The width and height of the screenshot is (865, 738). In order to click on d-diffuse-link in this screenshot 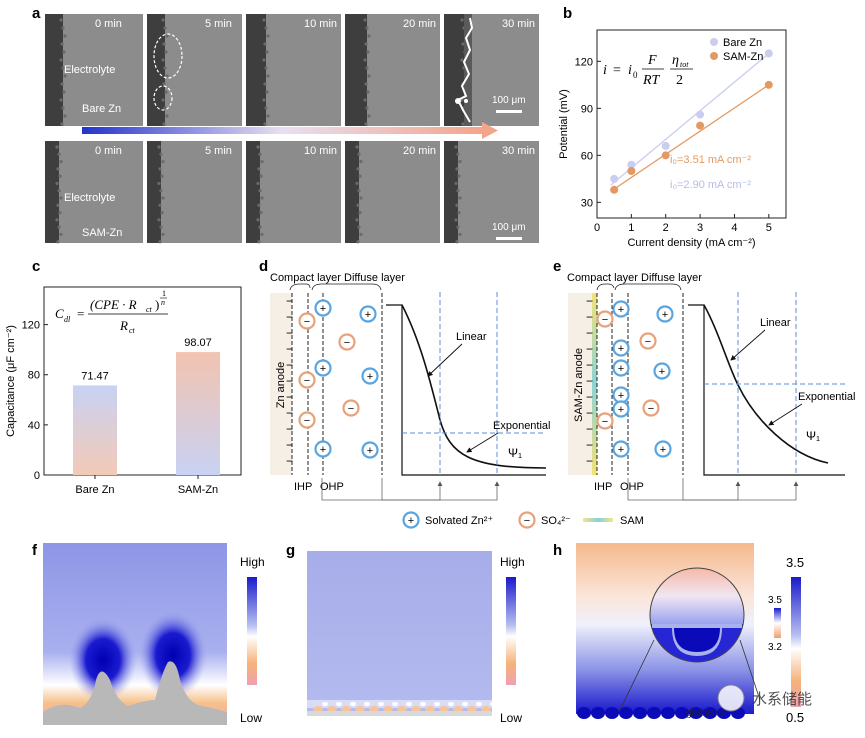, I will do `click(440, 489)`.